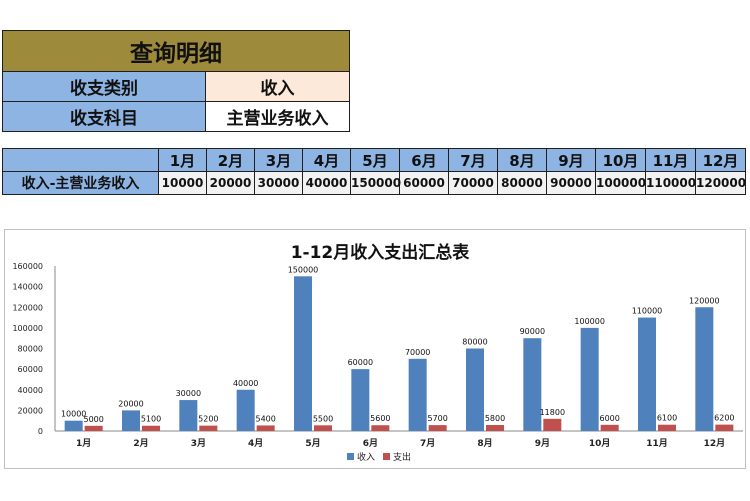  I want to click on expense-data-label: 5600, so click(380, 418).